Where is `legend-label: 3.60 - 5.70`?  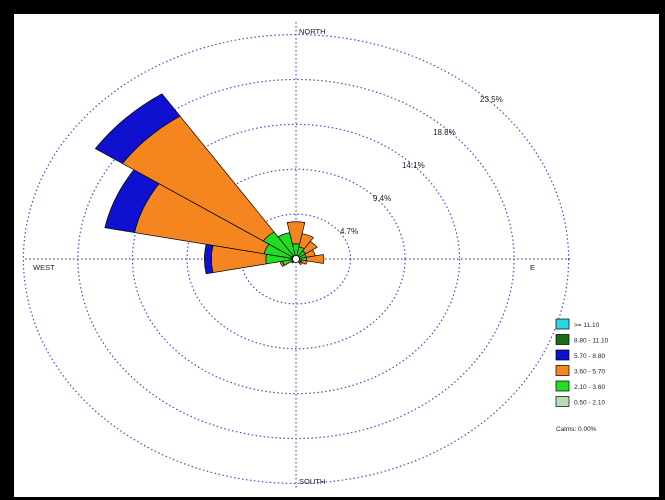 legend-label: 3.60 - 5.70 is located at coordinates (589, 372).